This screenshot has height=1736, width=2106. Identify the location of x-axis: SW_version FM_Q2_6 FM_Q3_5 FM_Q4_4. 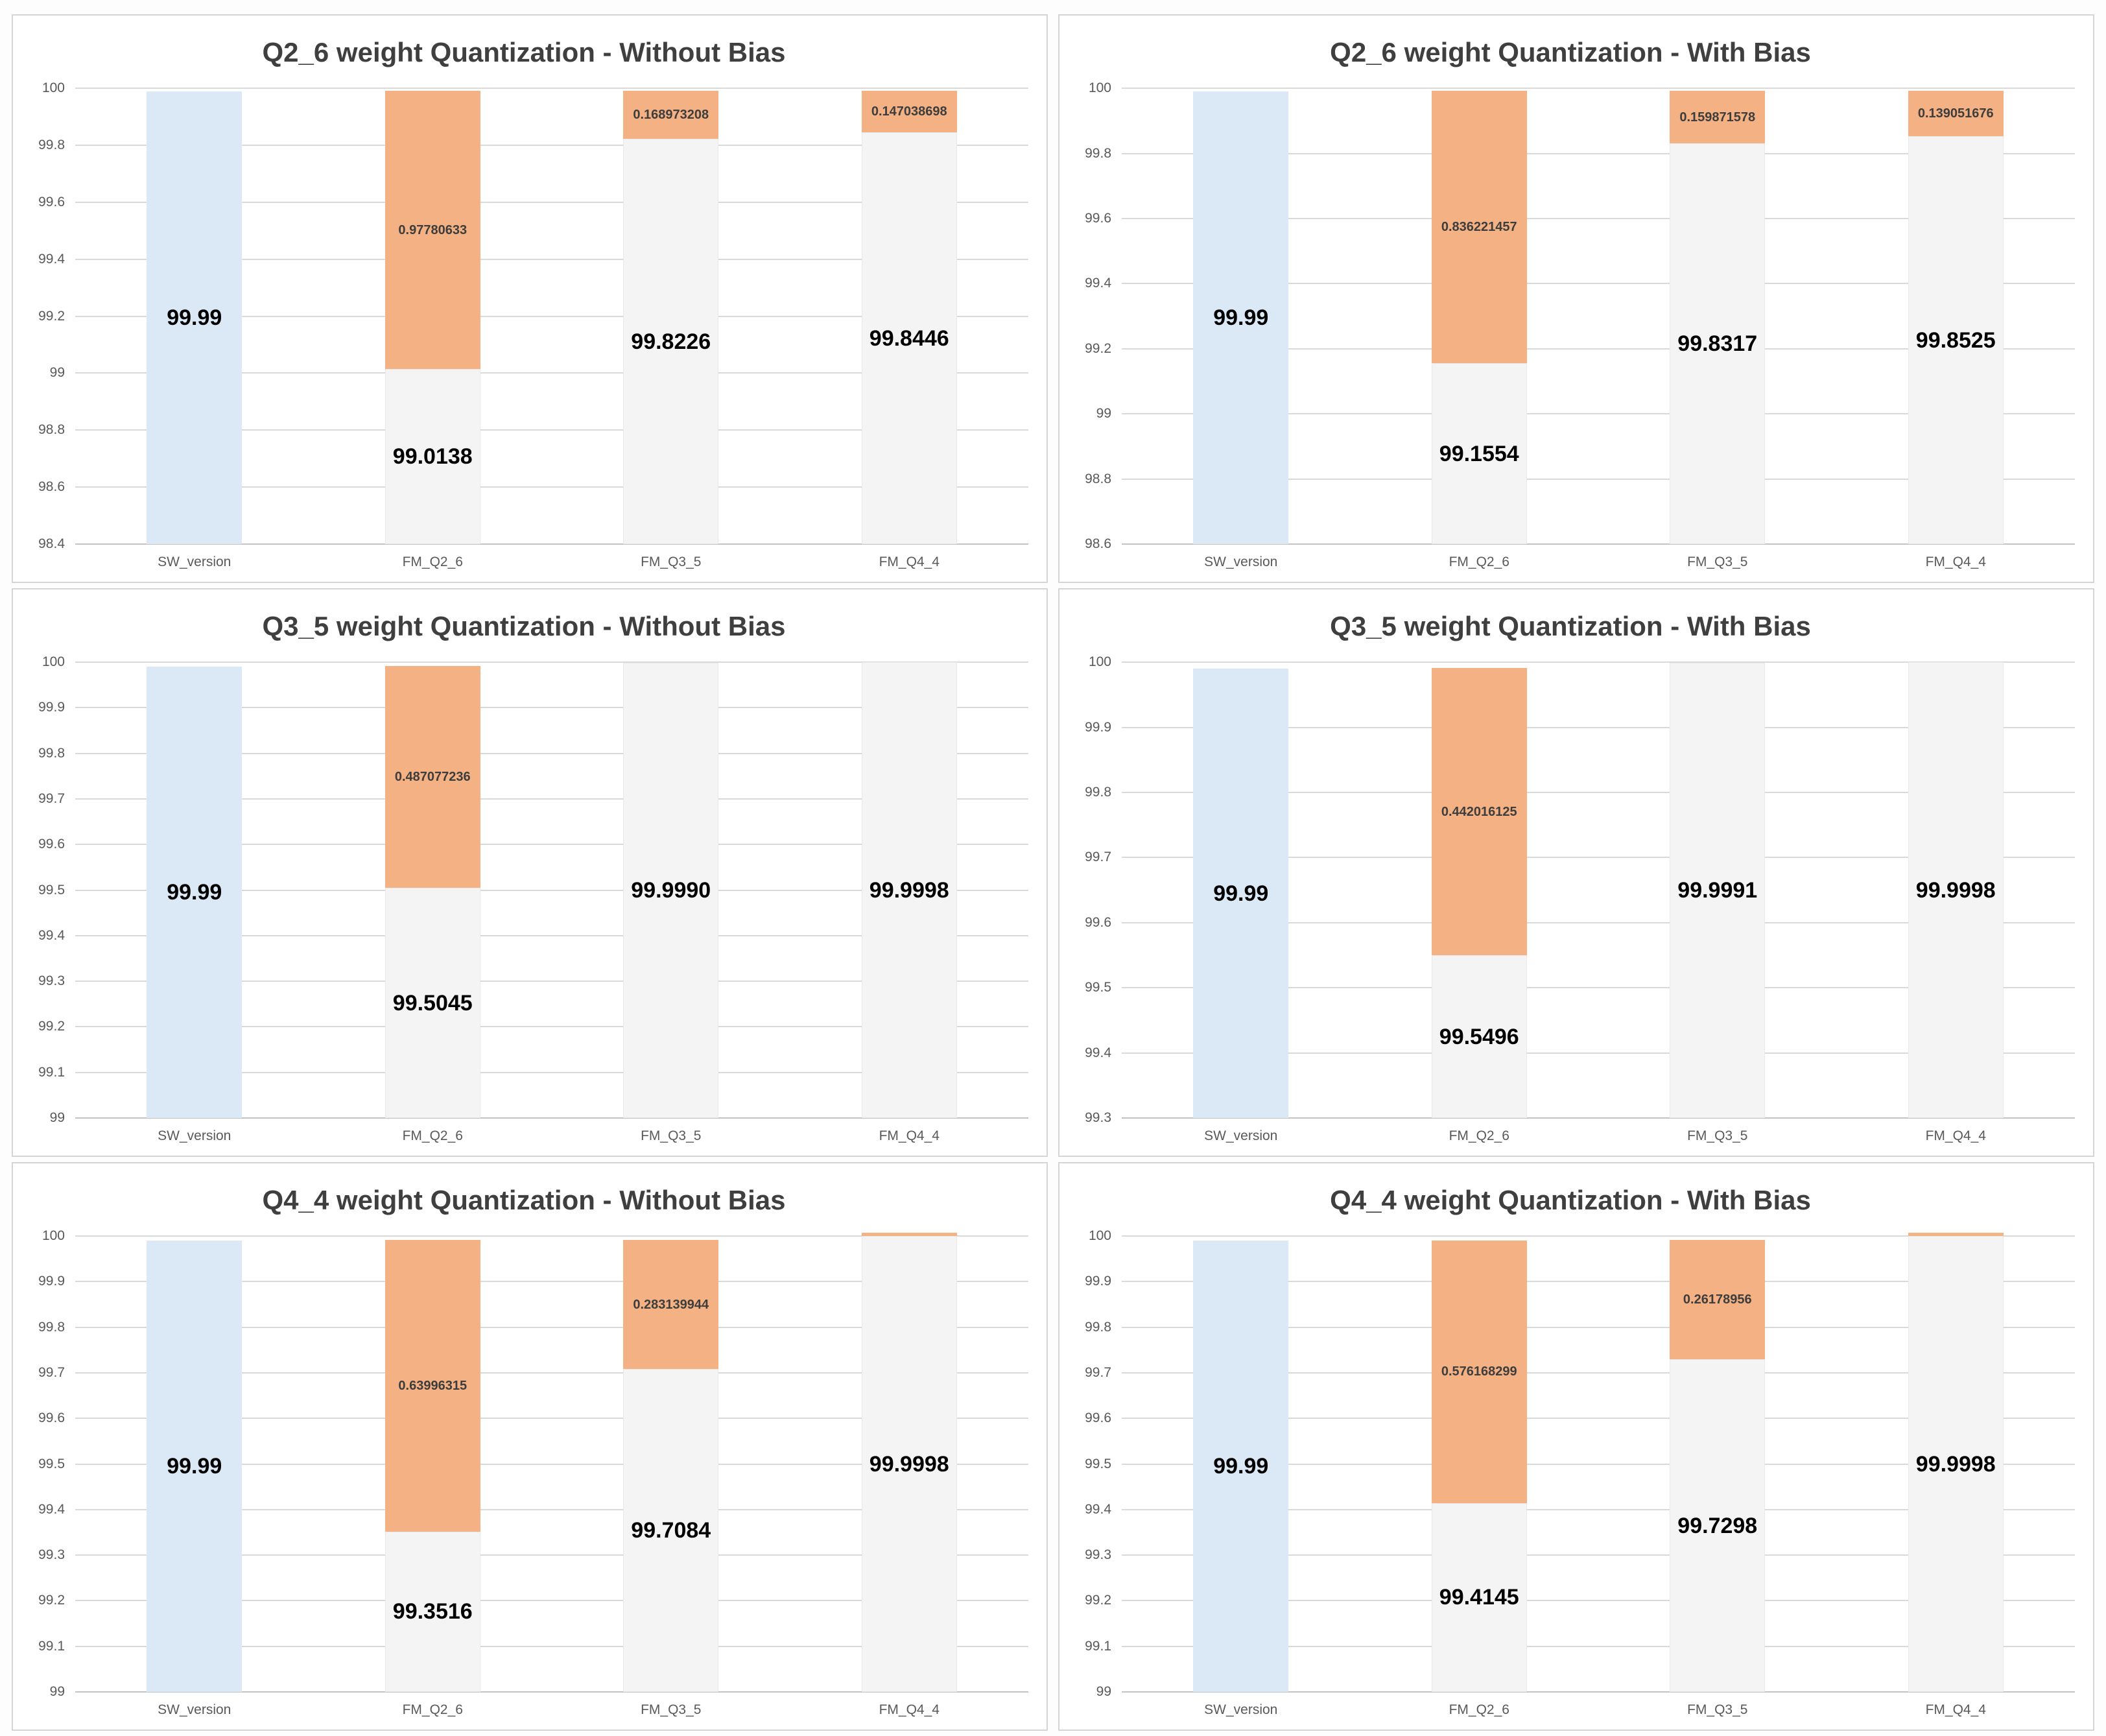
(551, 1133).